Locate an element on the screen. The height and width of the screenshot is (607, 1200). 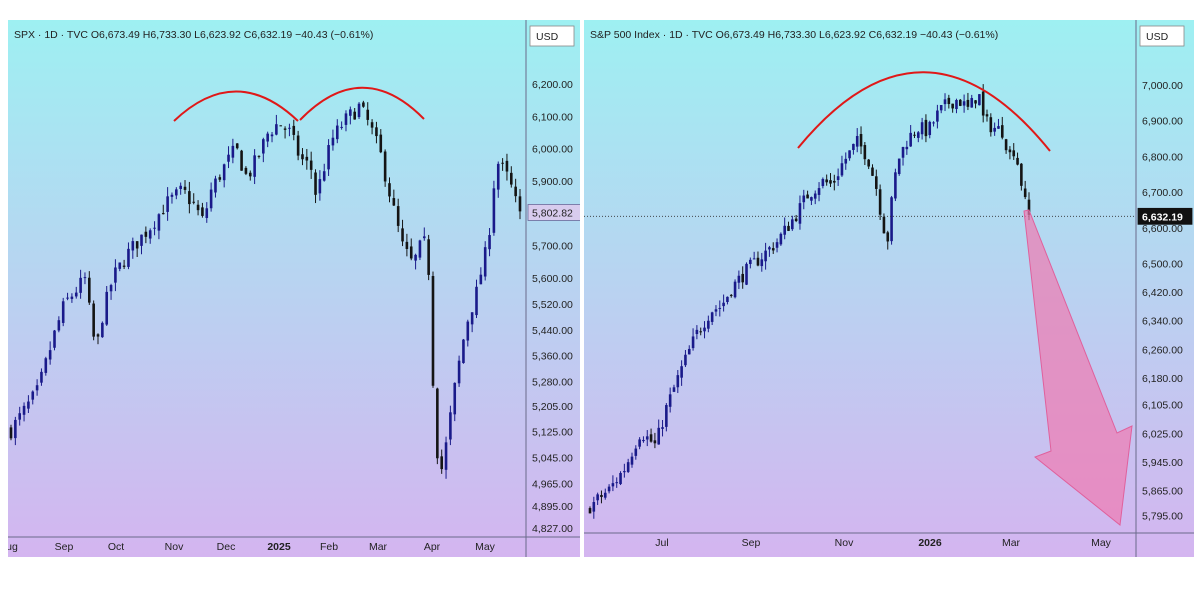
y-tick-label: 4,827.00 is located at coordinates (552, 529).